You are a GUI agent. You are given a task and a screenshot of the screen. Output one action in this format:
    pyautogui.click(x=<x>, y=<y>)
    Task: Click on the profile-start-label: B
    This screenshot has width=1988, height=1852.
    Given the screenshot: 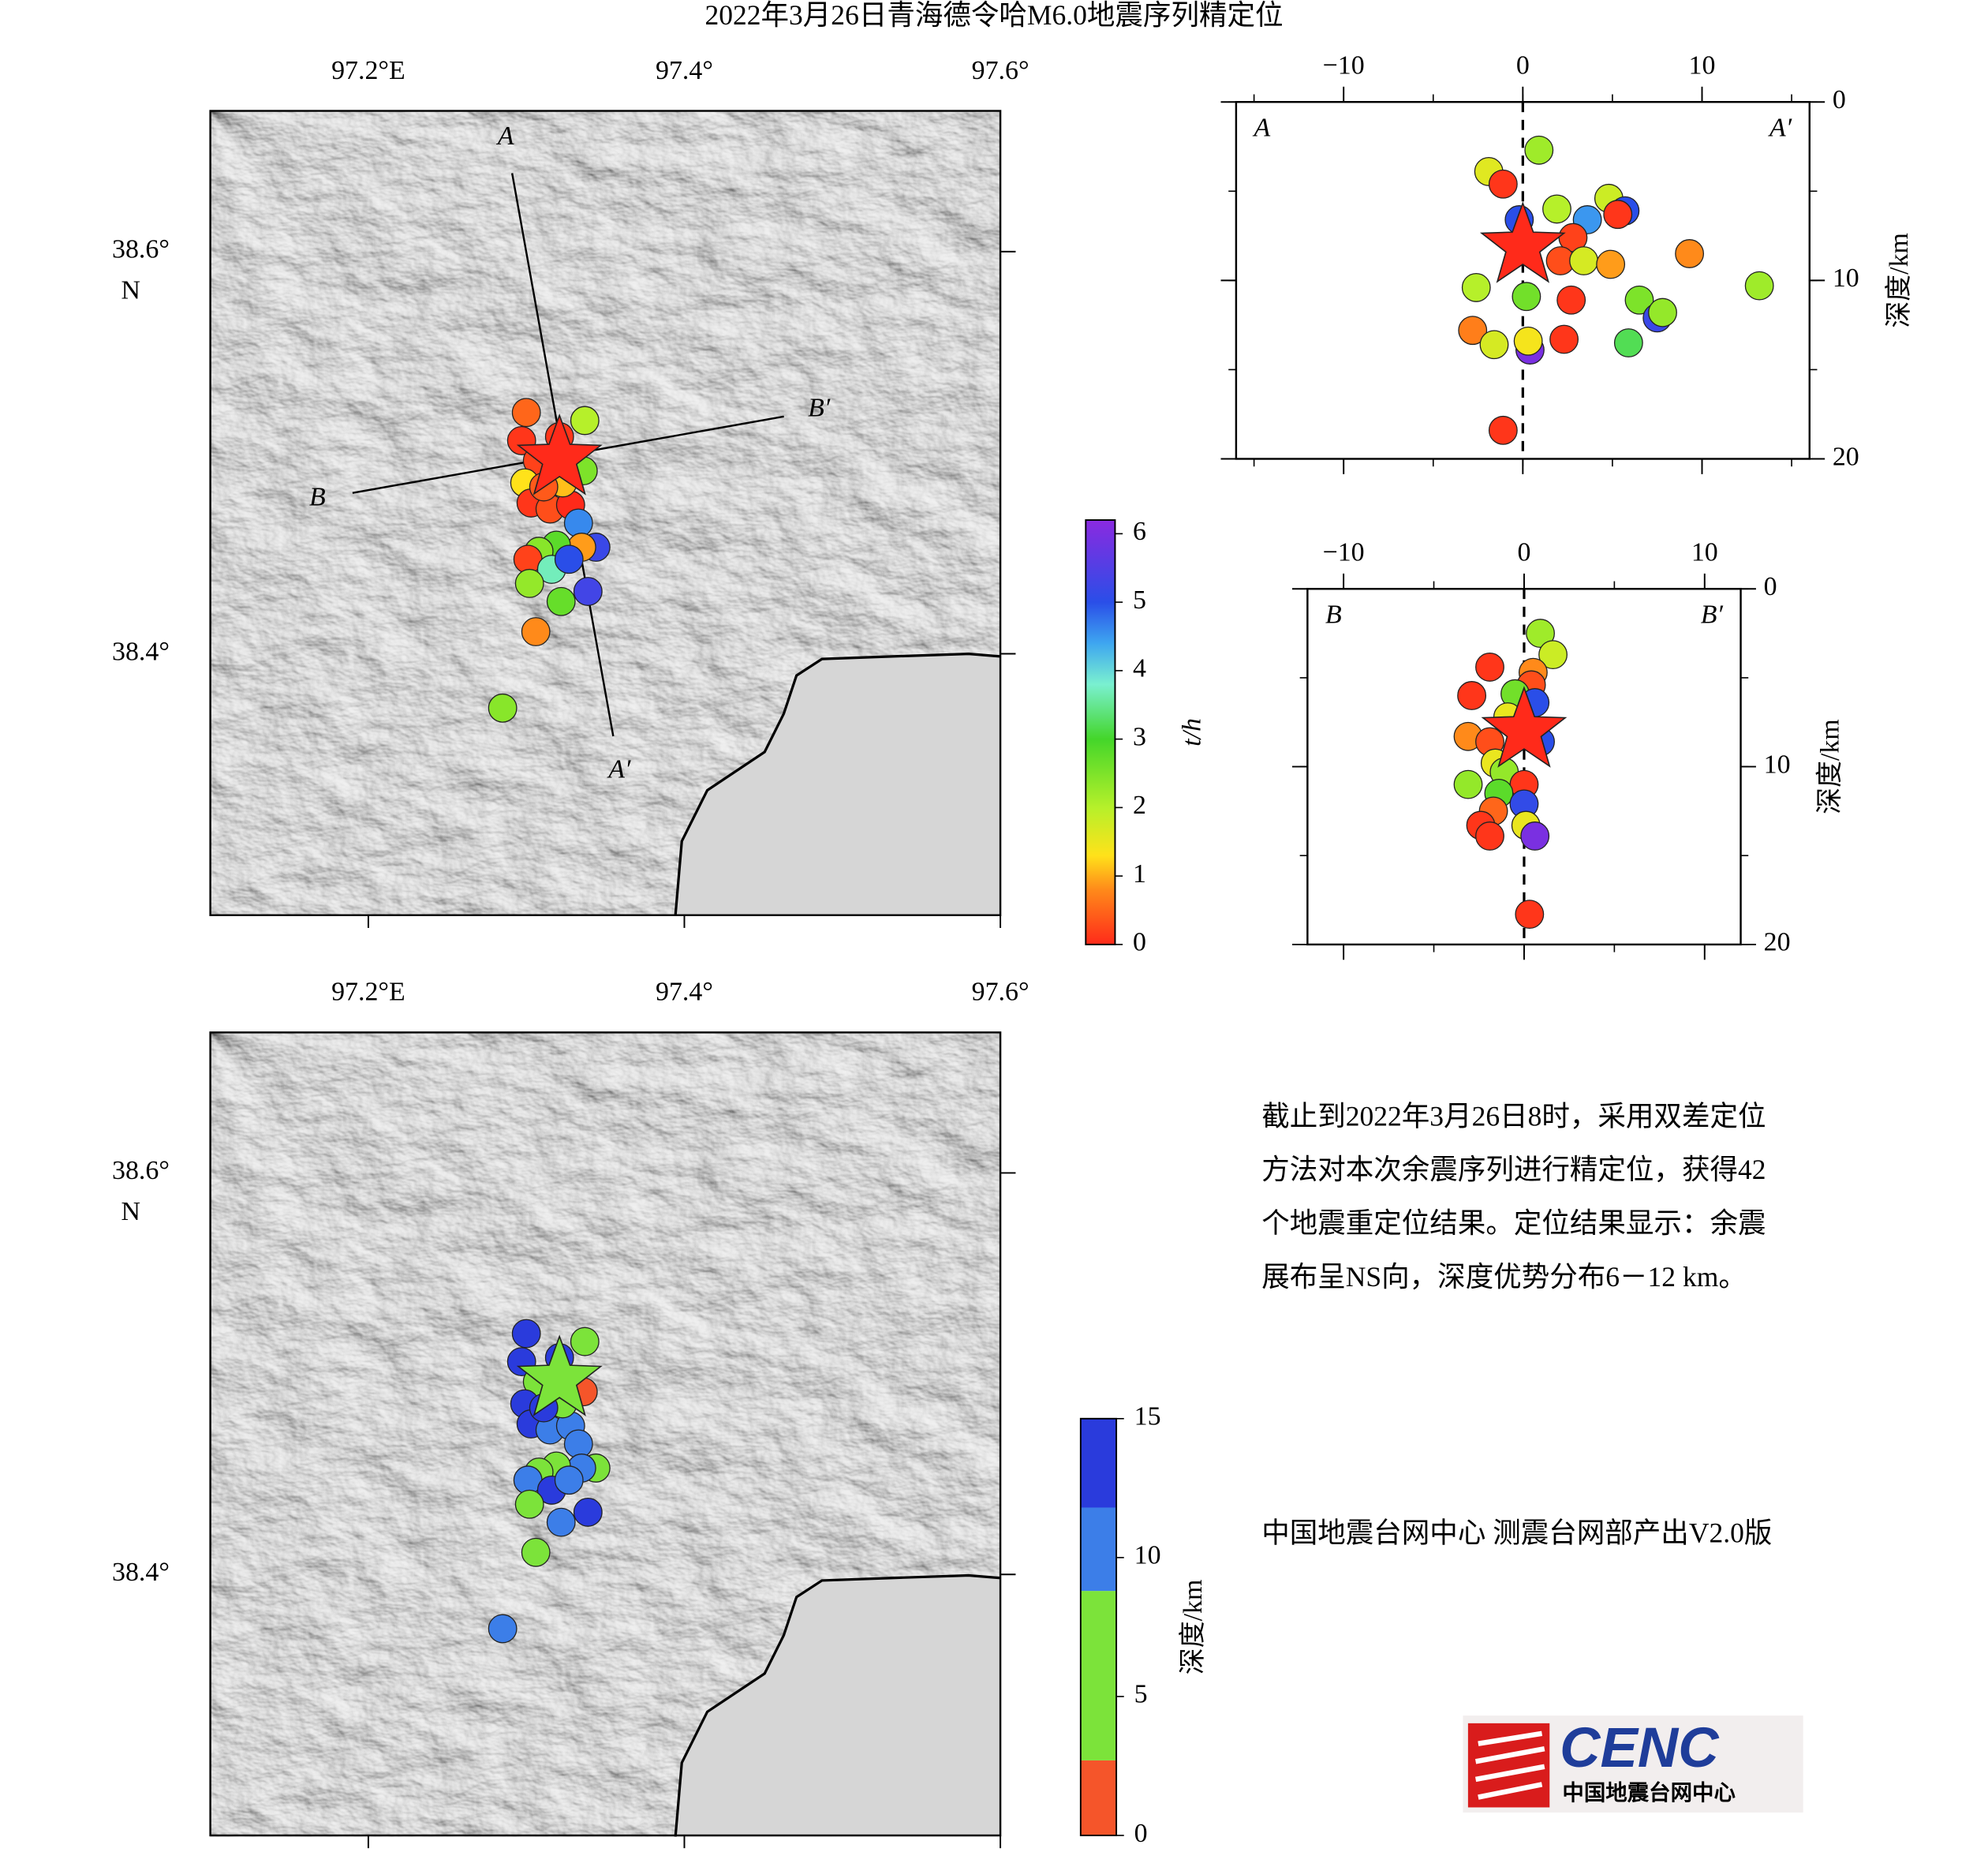 What is the action you would take?
    pyautogui.click(x=1334, y=615)
    